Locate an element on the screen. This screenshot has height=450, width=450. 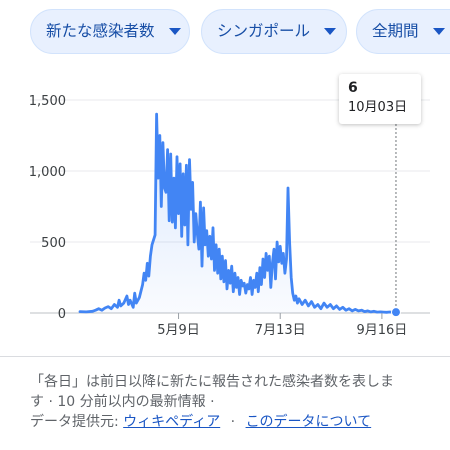
metric-filter-chip: 新たな感染者数 is located at coordinates (110, 31).